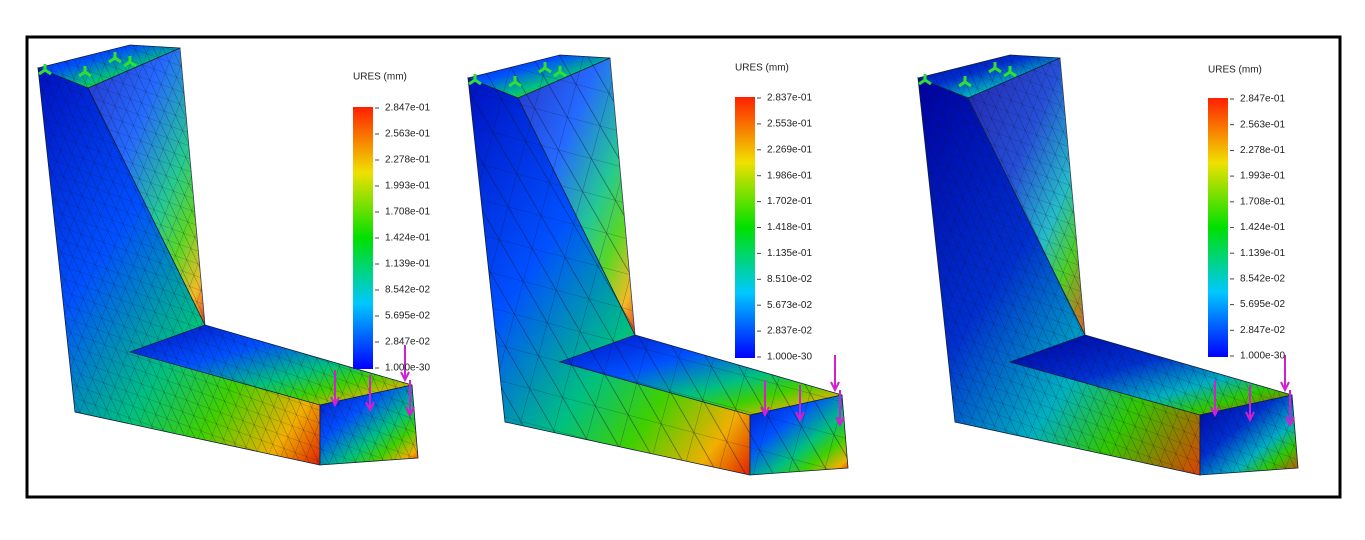  What do you see at coordinates (789, 305) in the screenshot?
I see `legend-label: 5.673e-02` at bounding box center [789, 305].